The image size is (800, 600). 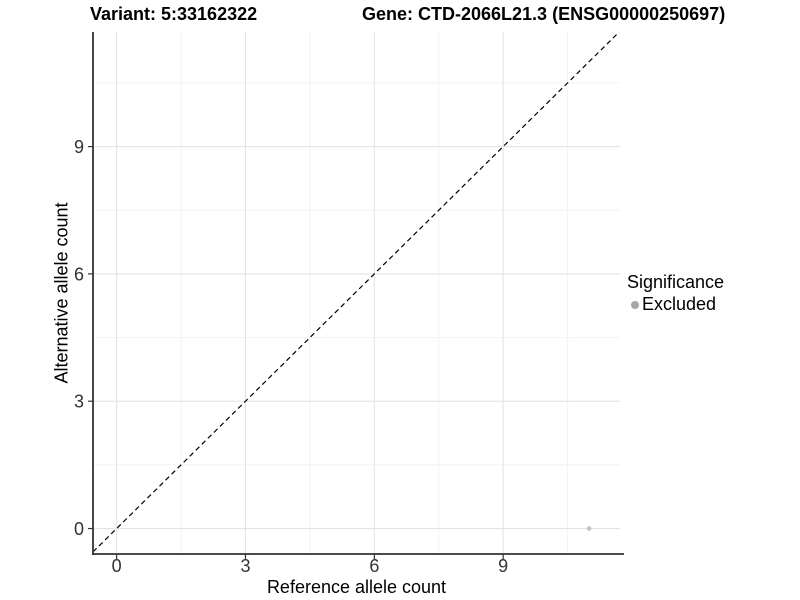 What do you see at coordinates (61, 293) in the screenshot?
I see `y-axis-title: Alternative allele count` at bounding box center [61, 293].